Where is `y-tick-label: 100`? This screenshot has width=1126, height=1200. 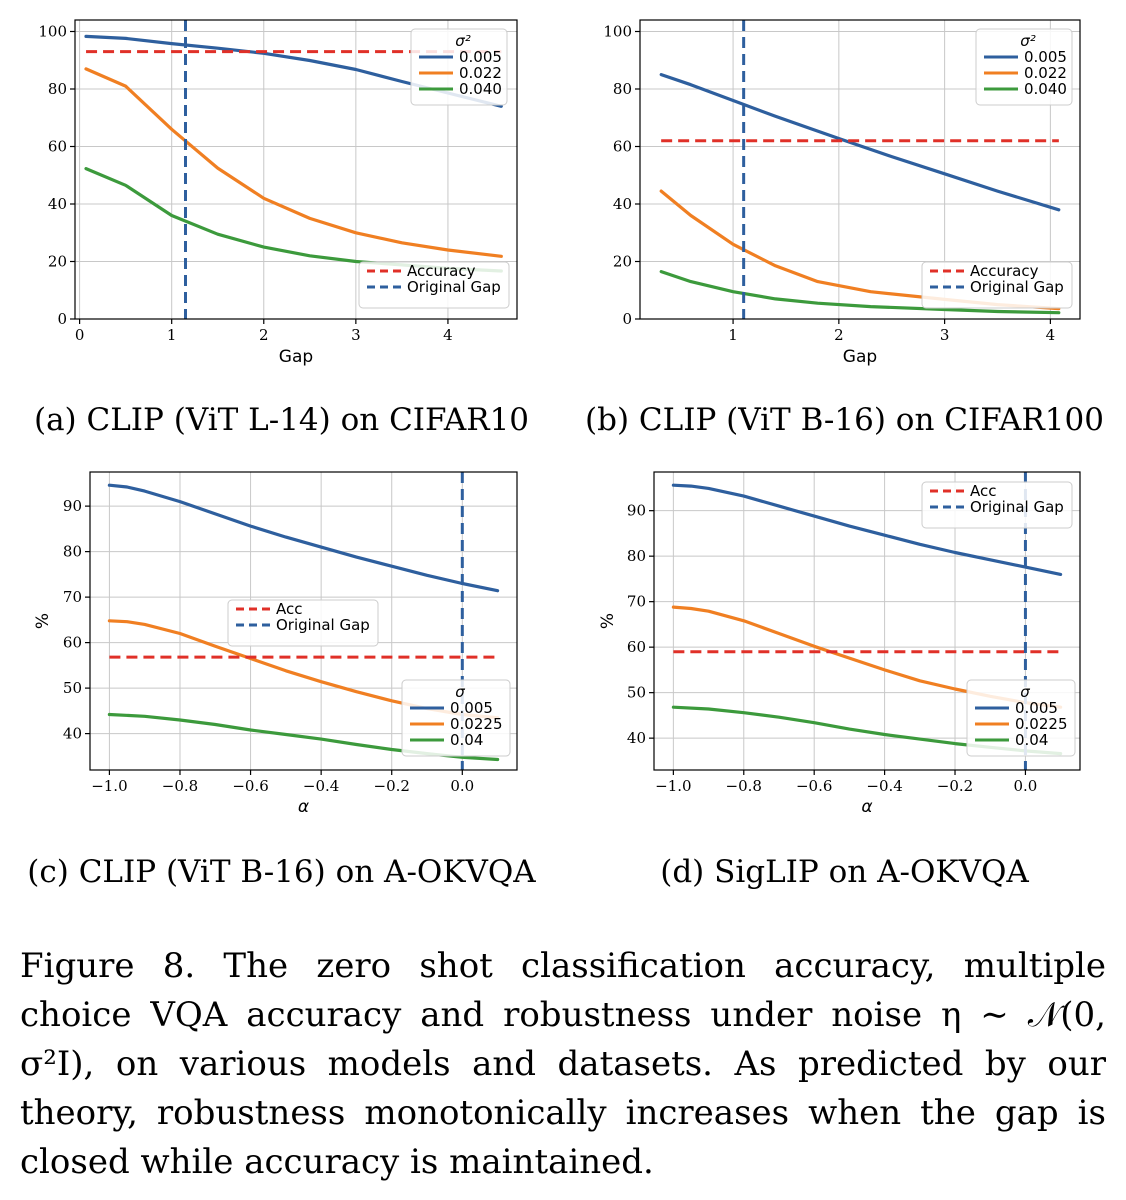 y-tick-label: 100 is located at coordinates (52, 32).